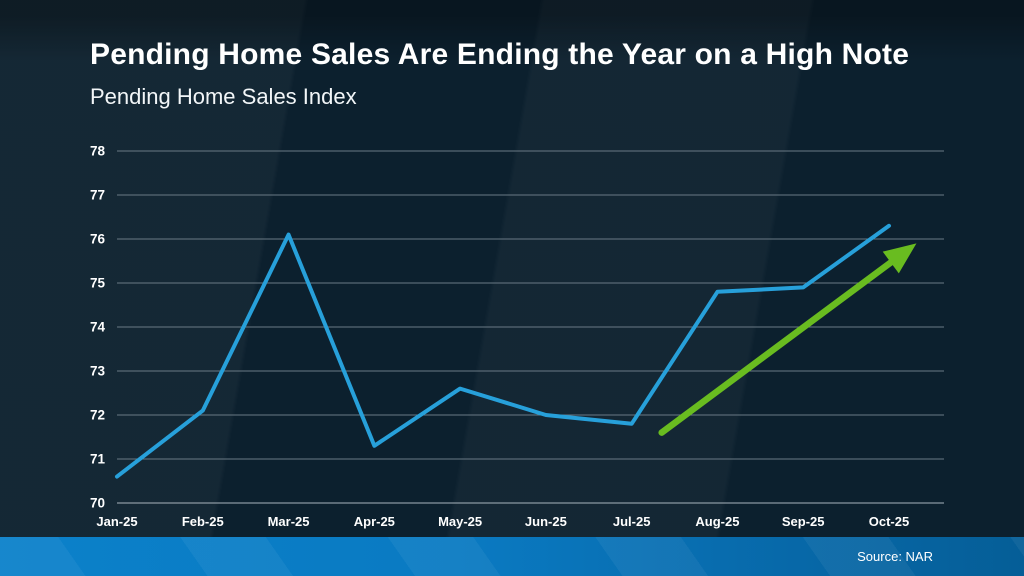 This screenshot has height=576, width=1024. I want to click on x-tick-label: Sep-25, so click(803, 521).